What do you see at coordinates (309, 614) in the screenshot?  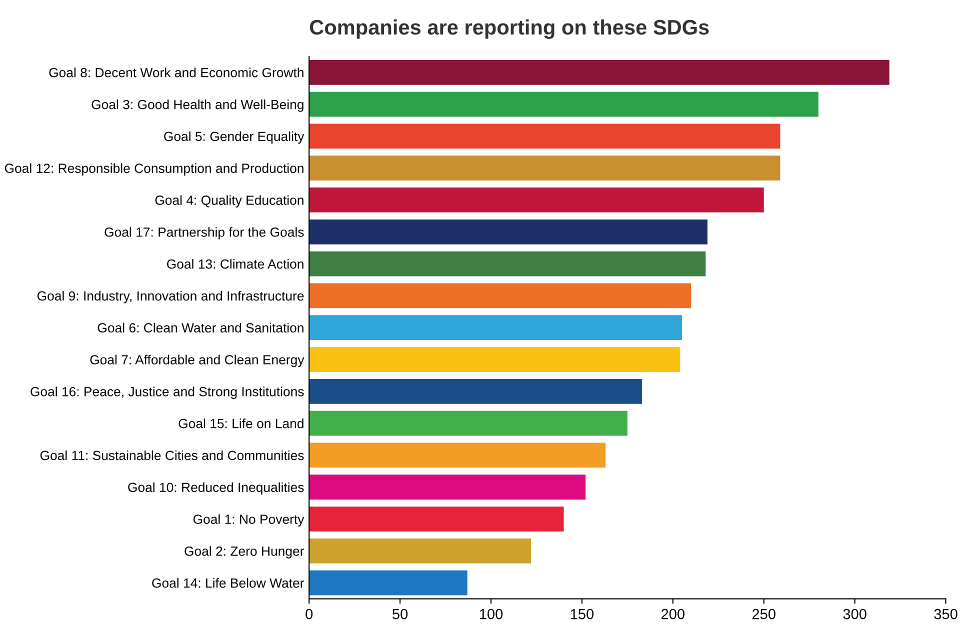 I see `x-tick-label: 0` at bounding box center [309, 614].